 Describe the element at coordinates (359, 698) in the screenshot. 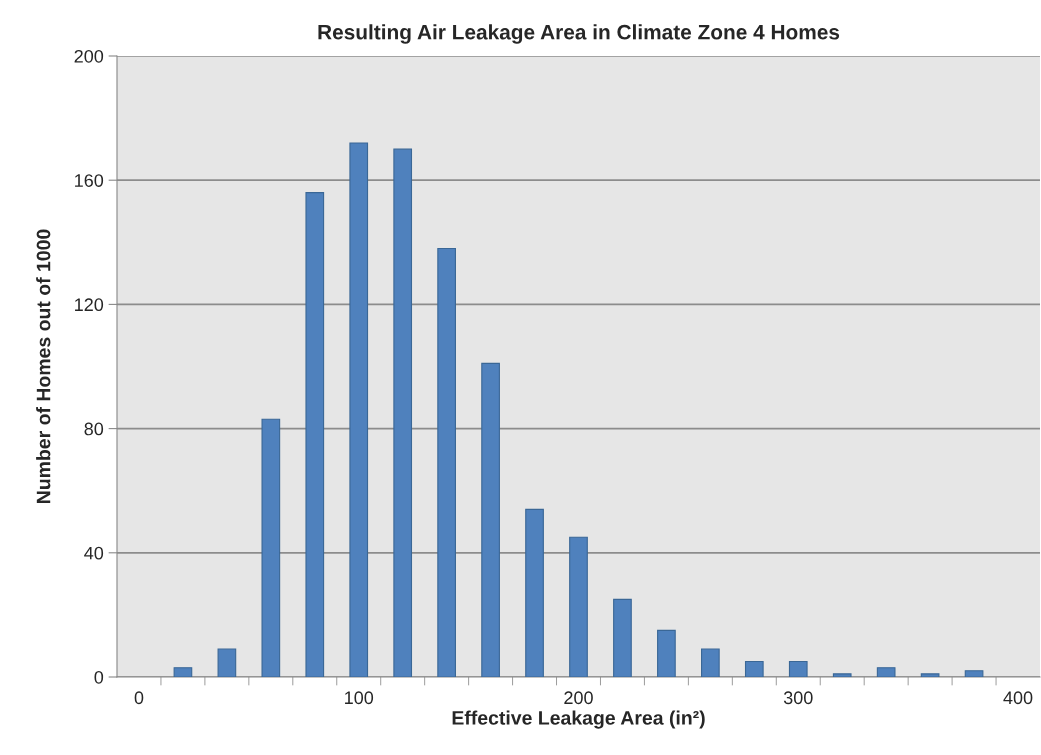

I see `x-tick-label: 100` at that location.